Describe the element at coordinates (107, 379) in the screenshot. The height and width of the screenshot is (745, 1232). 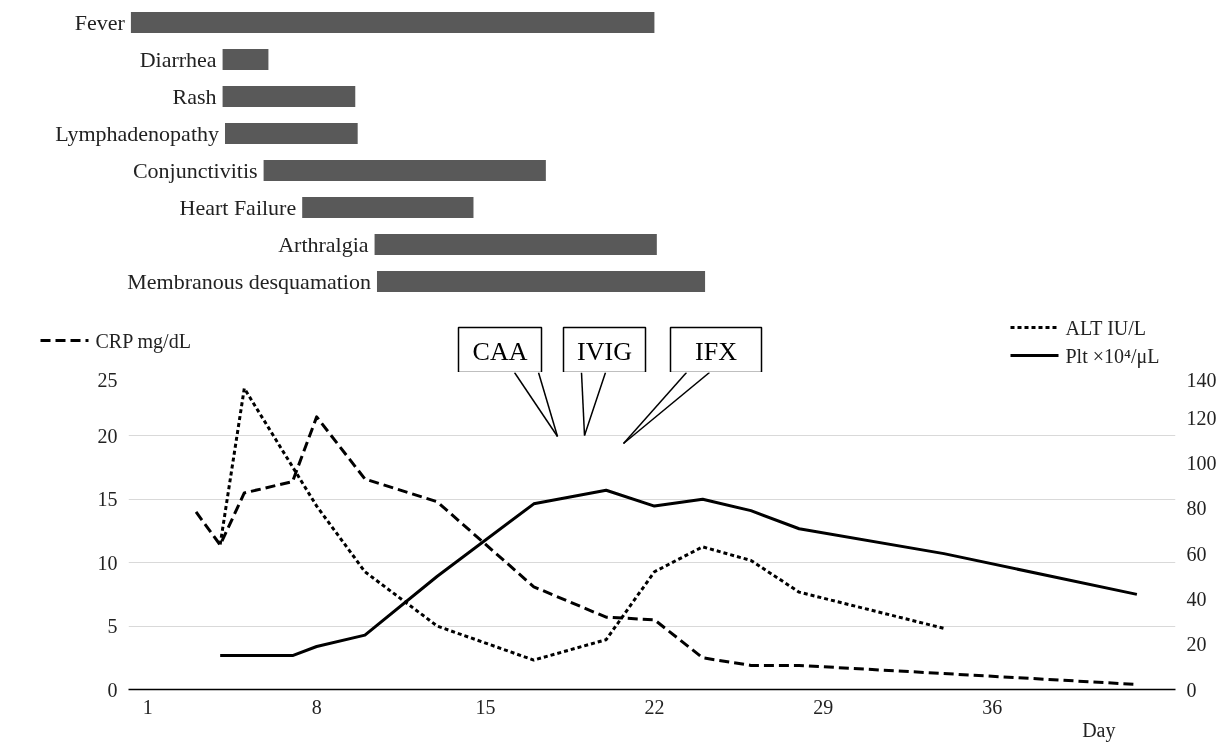
I see `y-tick-label: 25` at that location.